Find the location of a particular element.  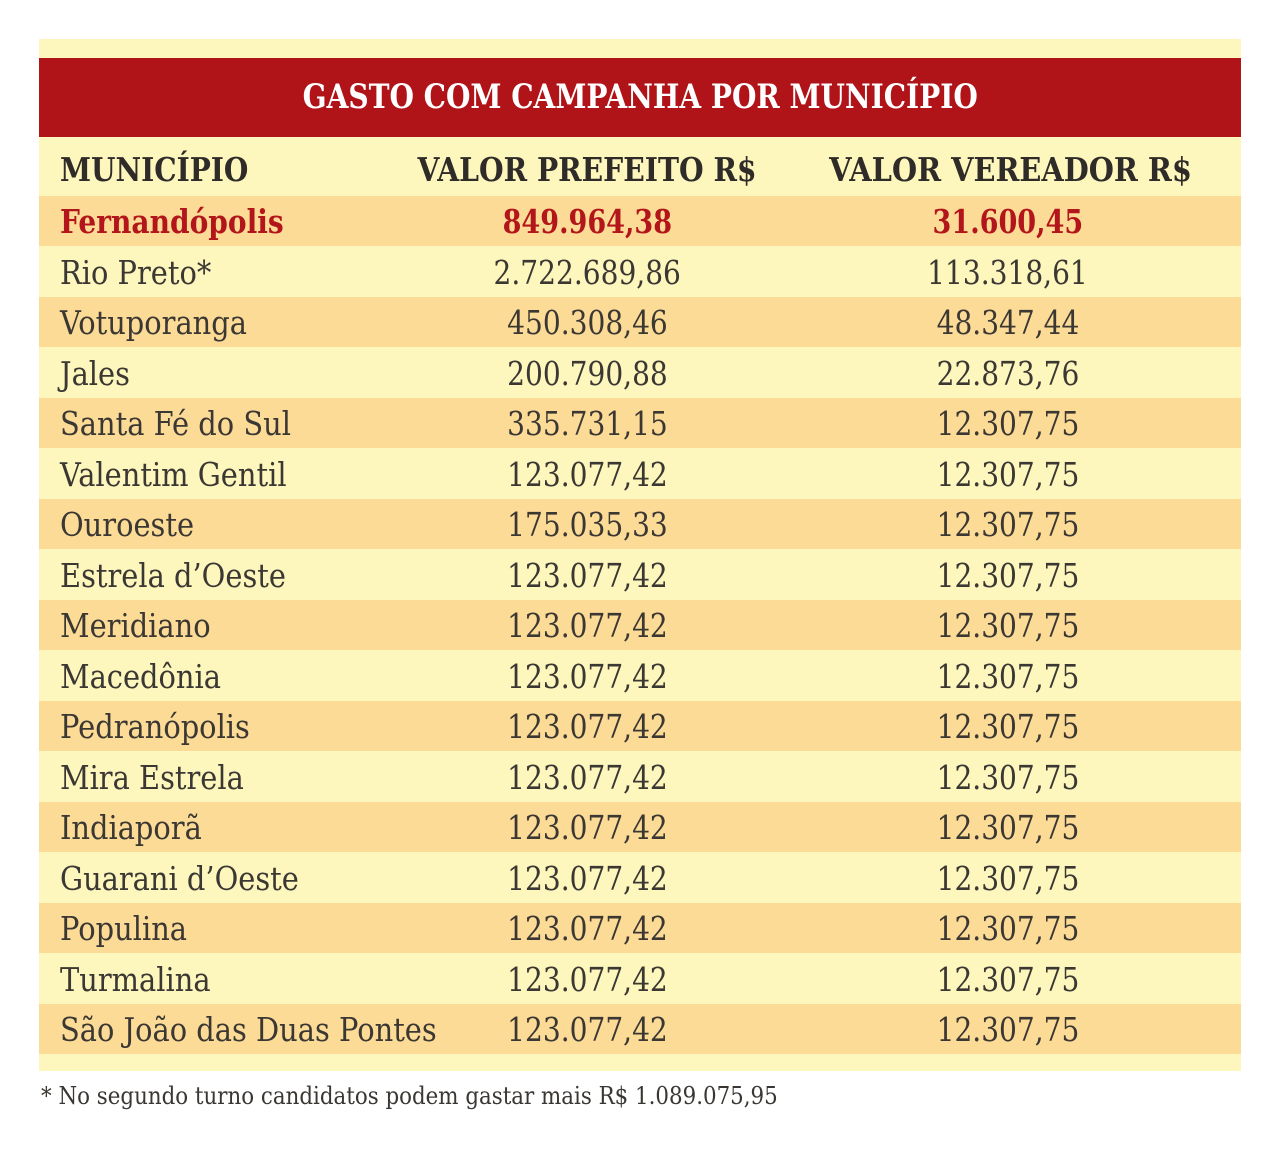

title-bar: GASTO COM CAMPANHA POR MUNICÍPIO is located at coordinates (640, 97).